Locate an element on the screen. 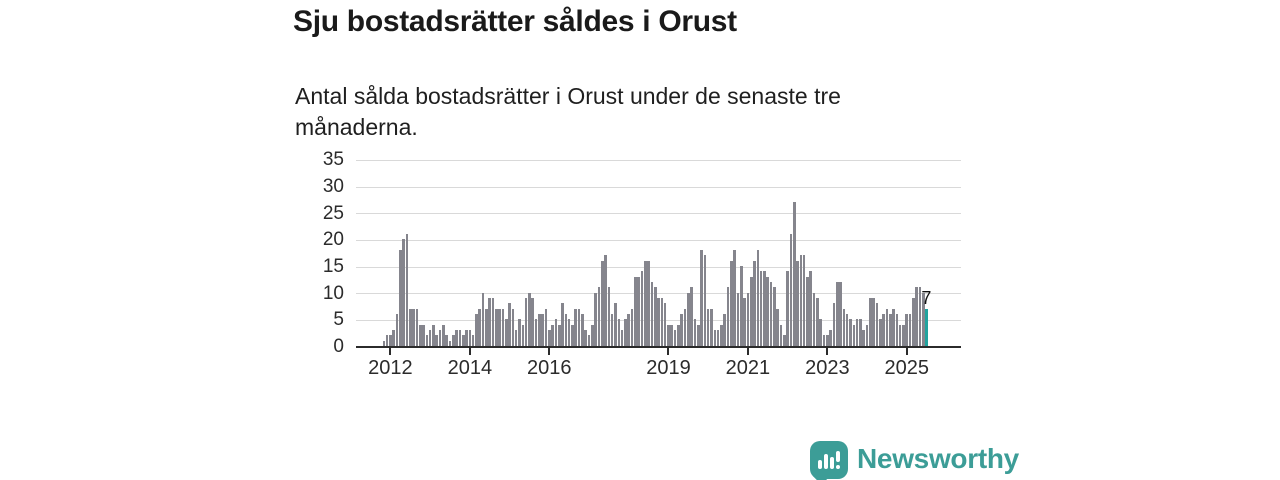 The width and height of the screenshot is (1280, 480). y-axis-label: 10 is located at coordinates (333, 293).